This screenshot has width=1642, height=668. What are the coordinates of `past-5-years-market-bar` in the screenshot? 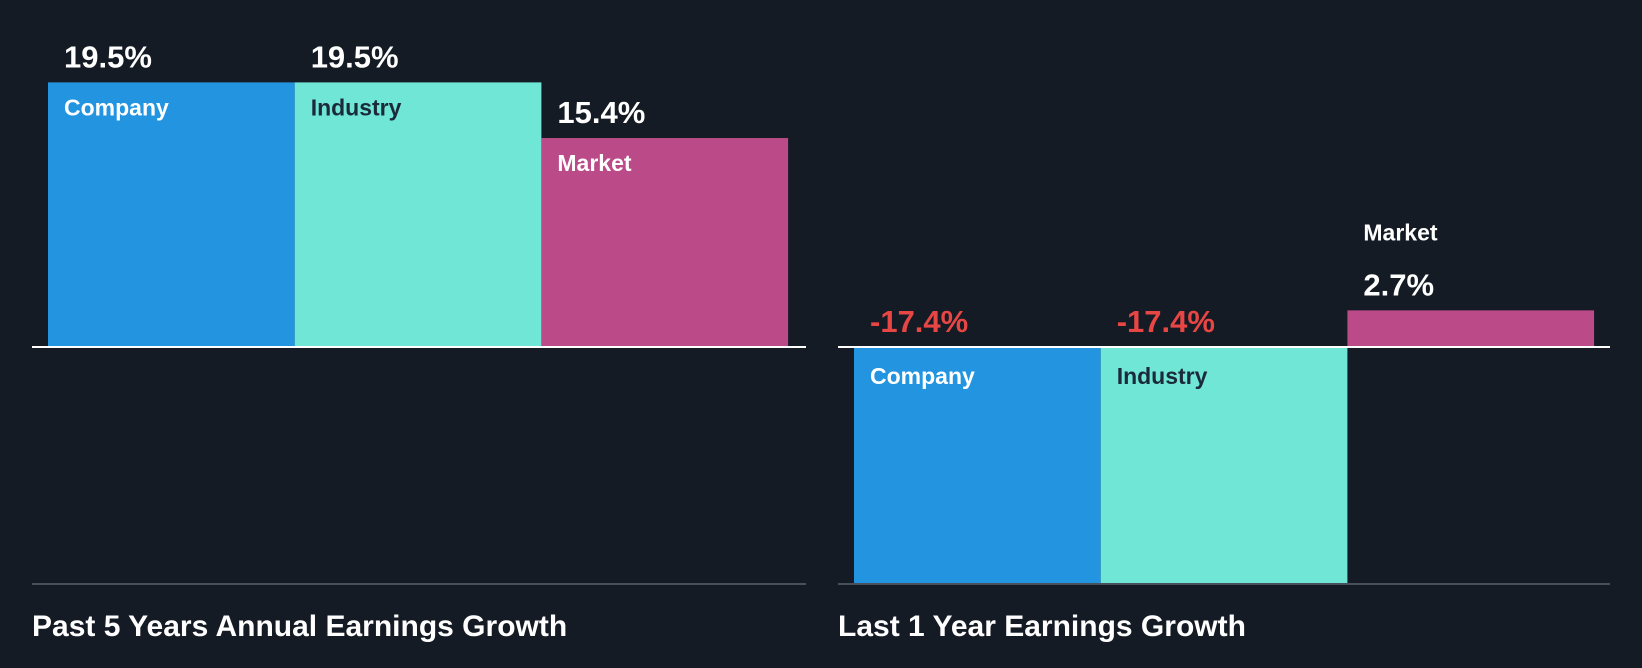 It's located at (665, 242).